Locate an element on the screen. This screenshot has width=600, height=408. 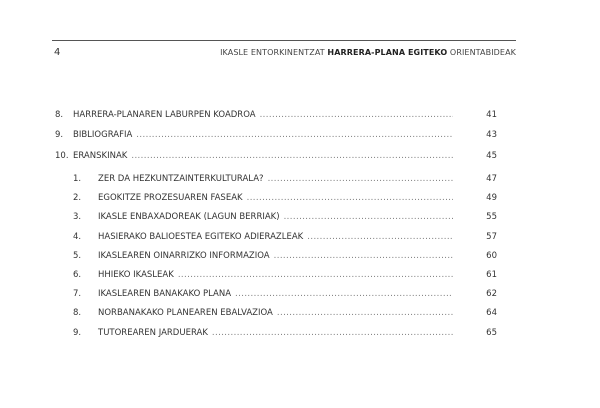
entry-title: TUTOREAREN JARDUERAK is located at coordinates (153, 332).